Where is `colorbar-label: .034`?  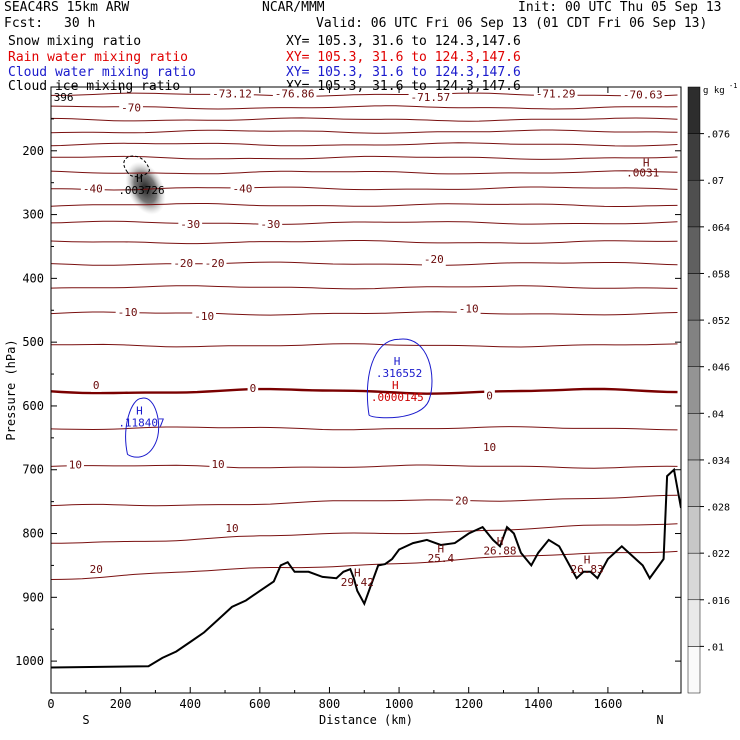
colorbar-label: .034 is located at coordinates (718, 461).